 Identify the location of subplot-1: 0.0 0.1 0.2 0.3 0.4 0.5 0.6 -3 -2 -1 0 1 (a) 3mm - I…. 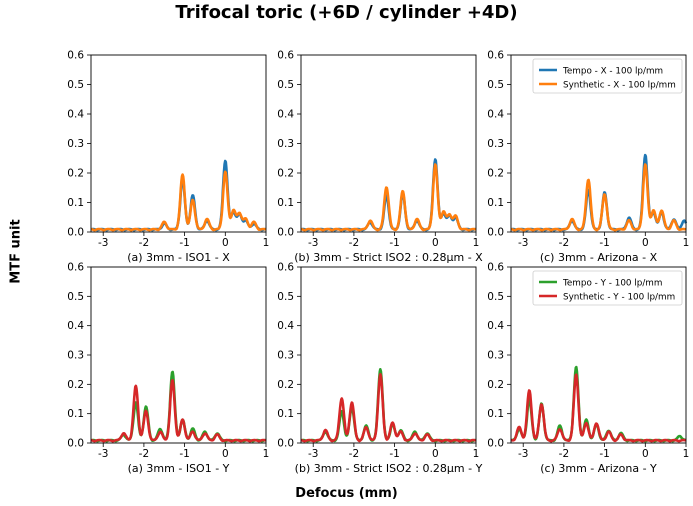
(168, 157).